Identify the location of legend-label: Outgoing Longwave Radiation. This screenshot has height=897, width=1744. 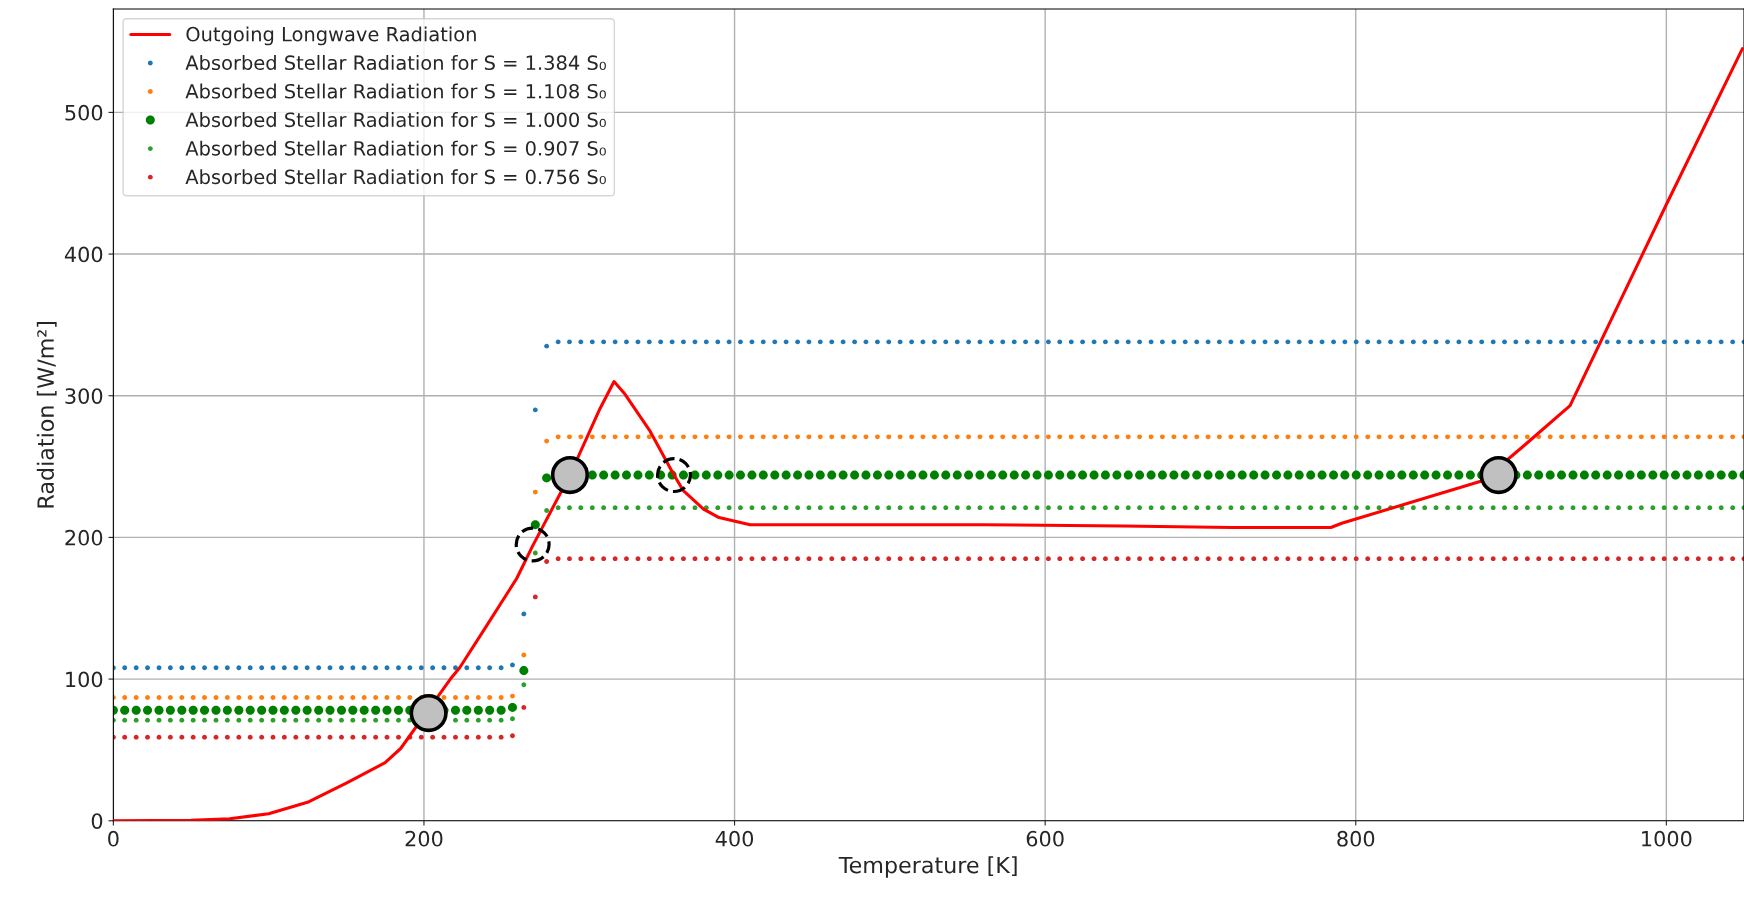
(331, 36).